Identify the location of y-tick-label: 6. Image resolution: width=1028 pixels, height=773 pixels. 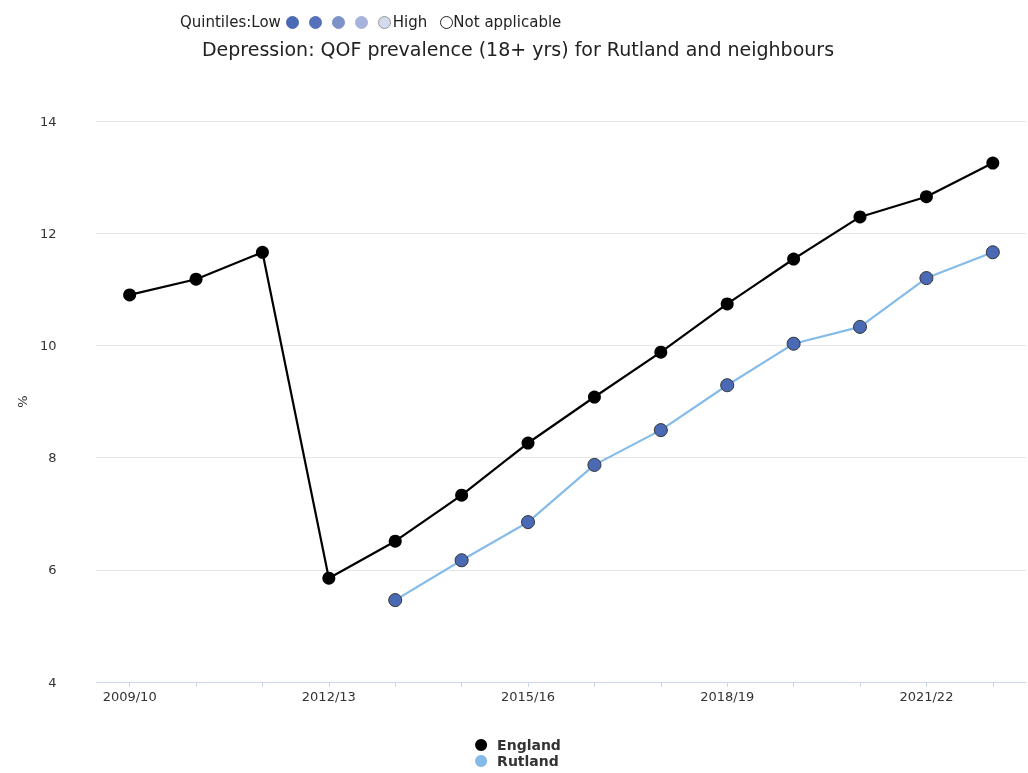
(52, 570).